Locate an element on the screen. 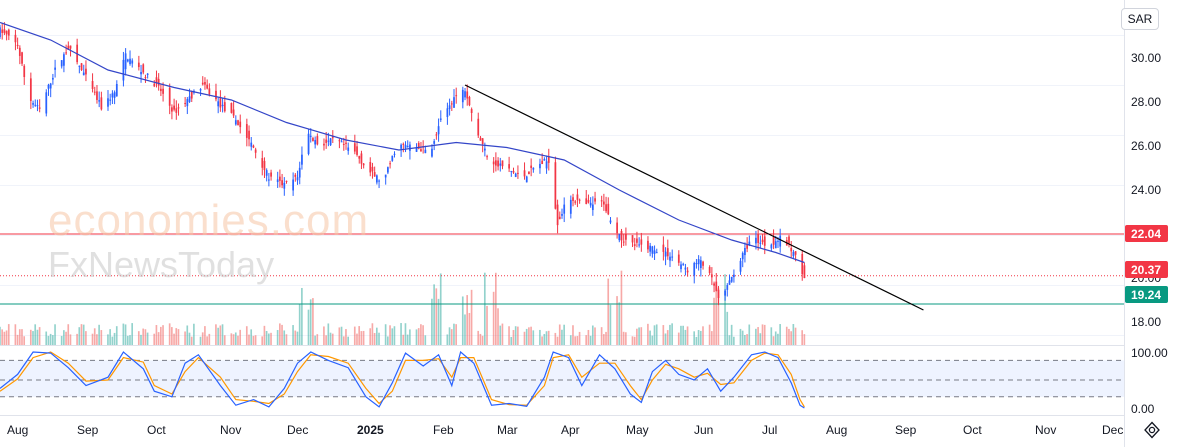 The width and height of the screenshot is (1181, 447). settings-gear-icon is located at coordinates (1152, 430).